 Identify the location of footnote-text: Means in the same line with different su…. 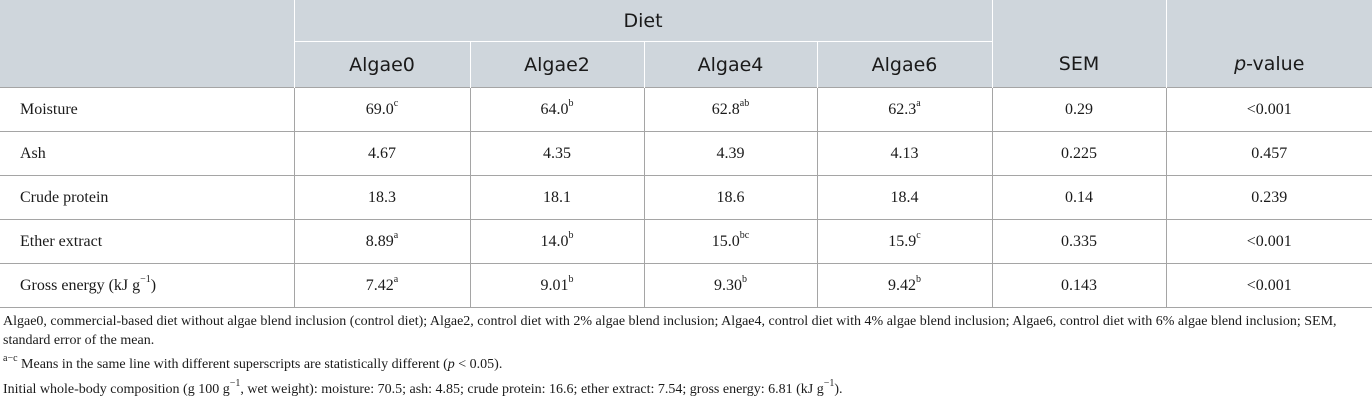
(232, 364).